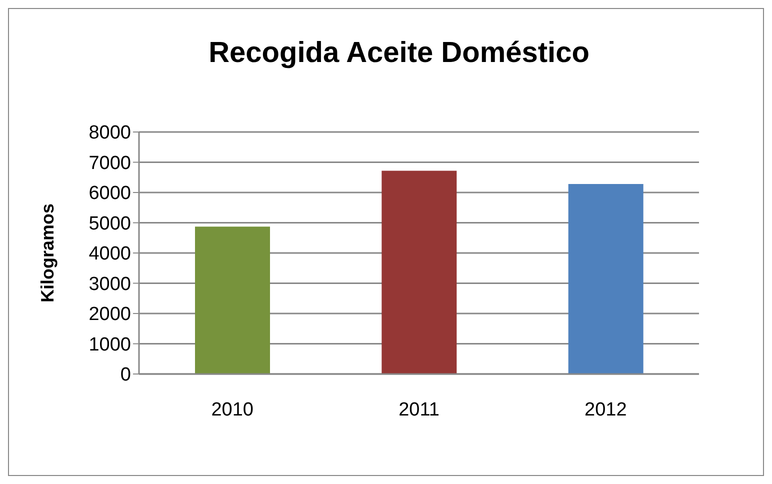 This screenshot has height=484, width=772. What do you see at coordinates (125, 375) in the screenshot?
I see `y-tick-label: 0` at bounding box center [125, 375].